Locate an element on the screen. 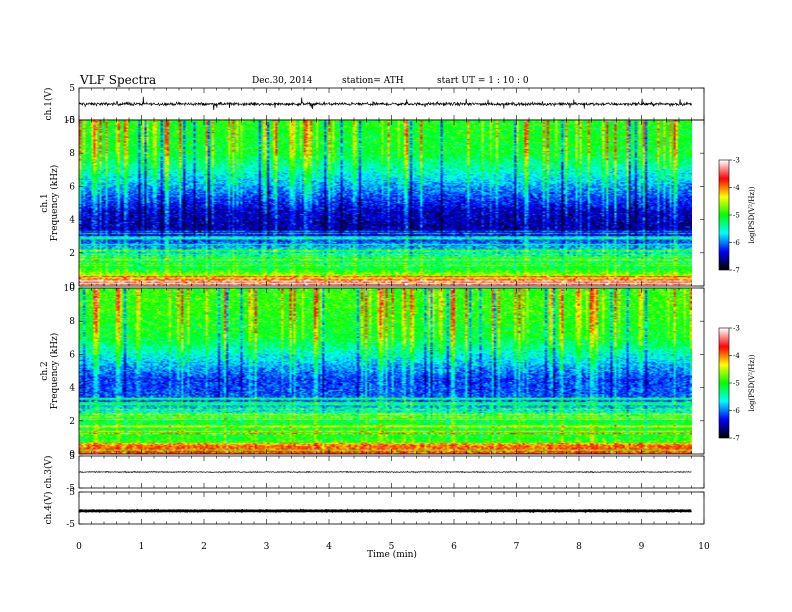 This screenshot has width=792, height=612. ch2-colorbar: -3 -4 -5 -6 -7 log(PSD(V²/Hz)) is located at coordinates (737, 384).